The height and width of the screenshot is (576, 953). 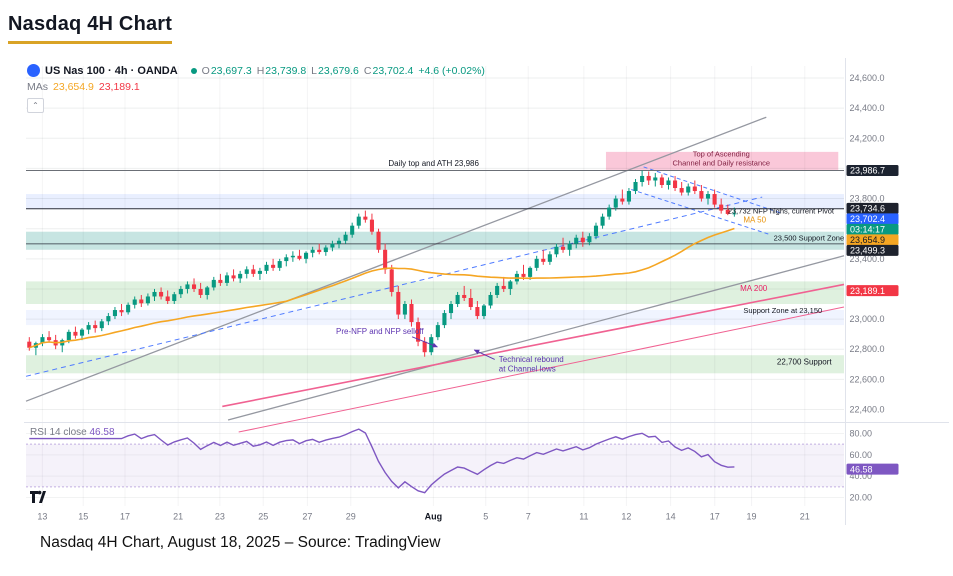 I want to click on ohlc-close: C 23,702.4, so click(x=388, y=71).